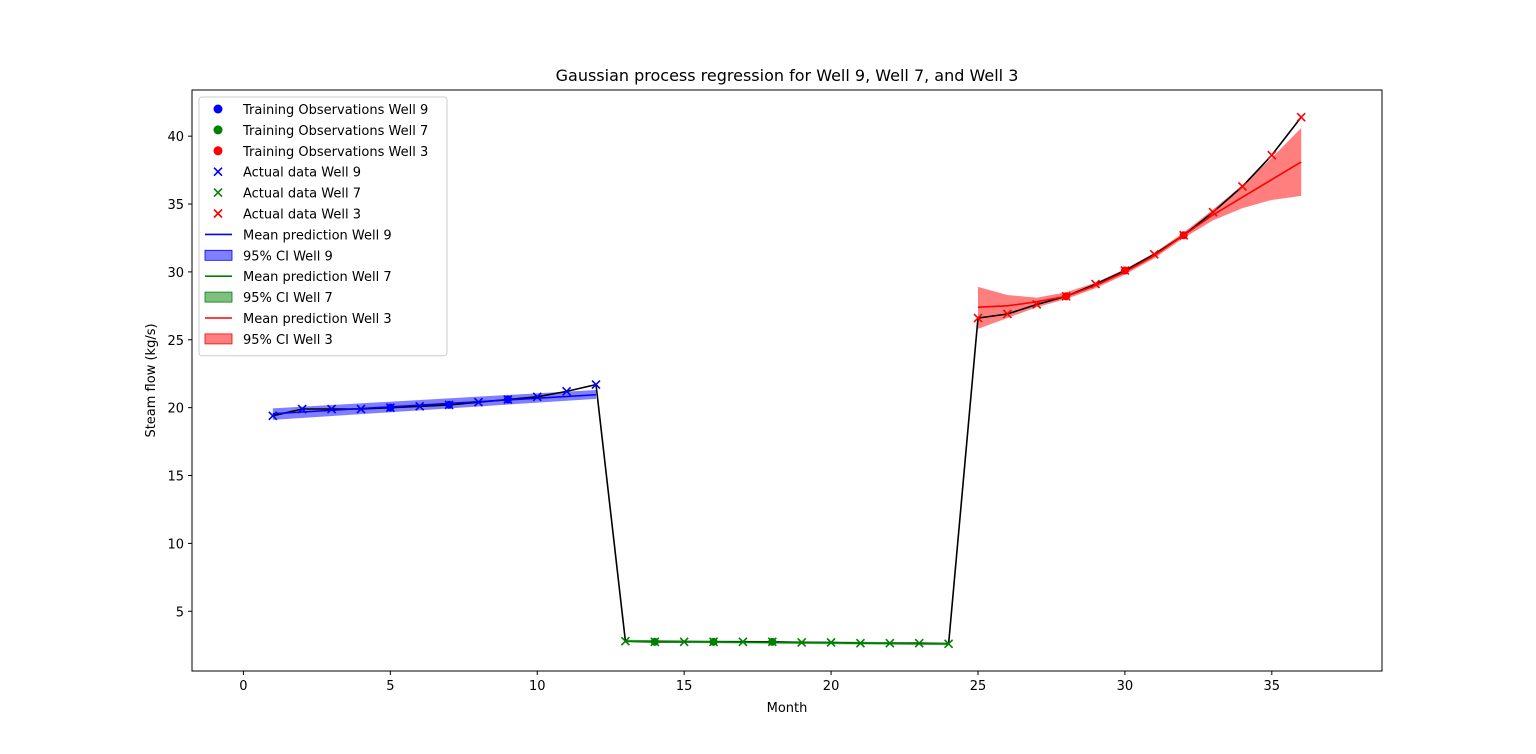 The height and width of the screenshot is (754, 1536). Describe the element at coordinates (787, 708) in the screenshot. I see `x-axis-label: Month` at that location.